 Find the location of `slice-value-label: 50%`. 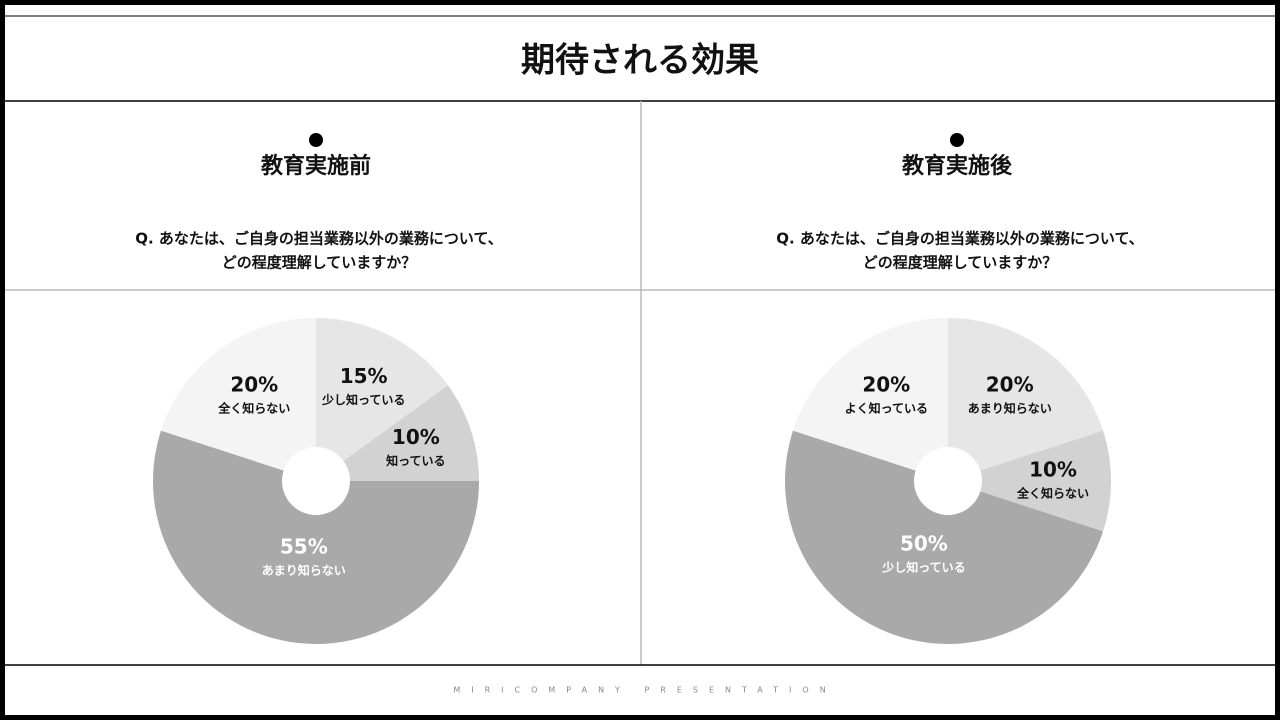

slice-value-label: 50% is located at coordinates (924, 544).